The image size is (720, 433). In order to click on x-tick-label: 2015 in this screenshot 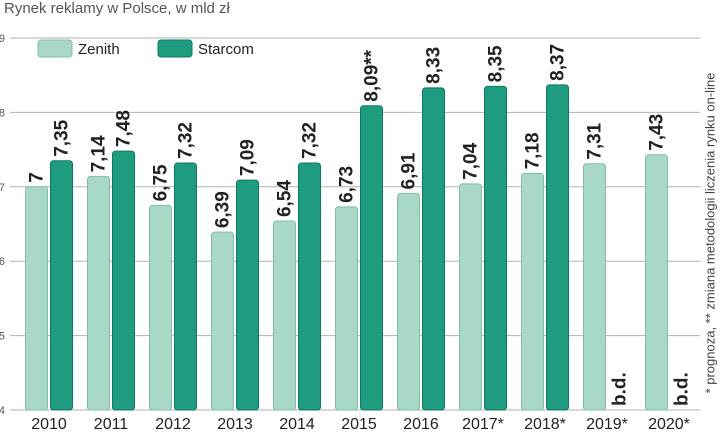, I will do `click(359, 424)`.